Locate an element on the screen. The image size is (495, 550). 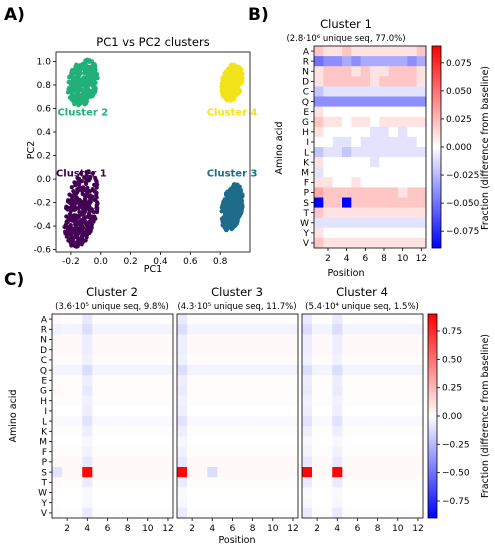
panel-label-c: C) is located at coordinates (14, 280).